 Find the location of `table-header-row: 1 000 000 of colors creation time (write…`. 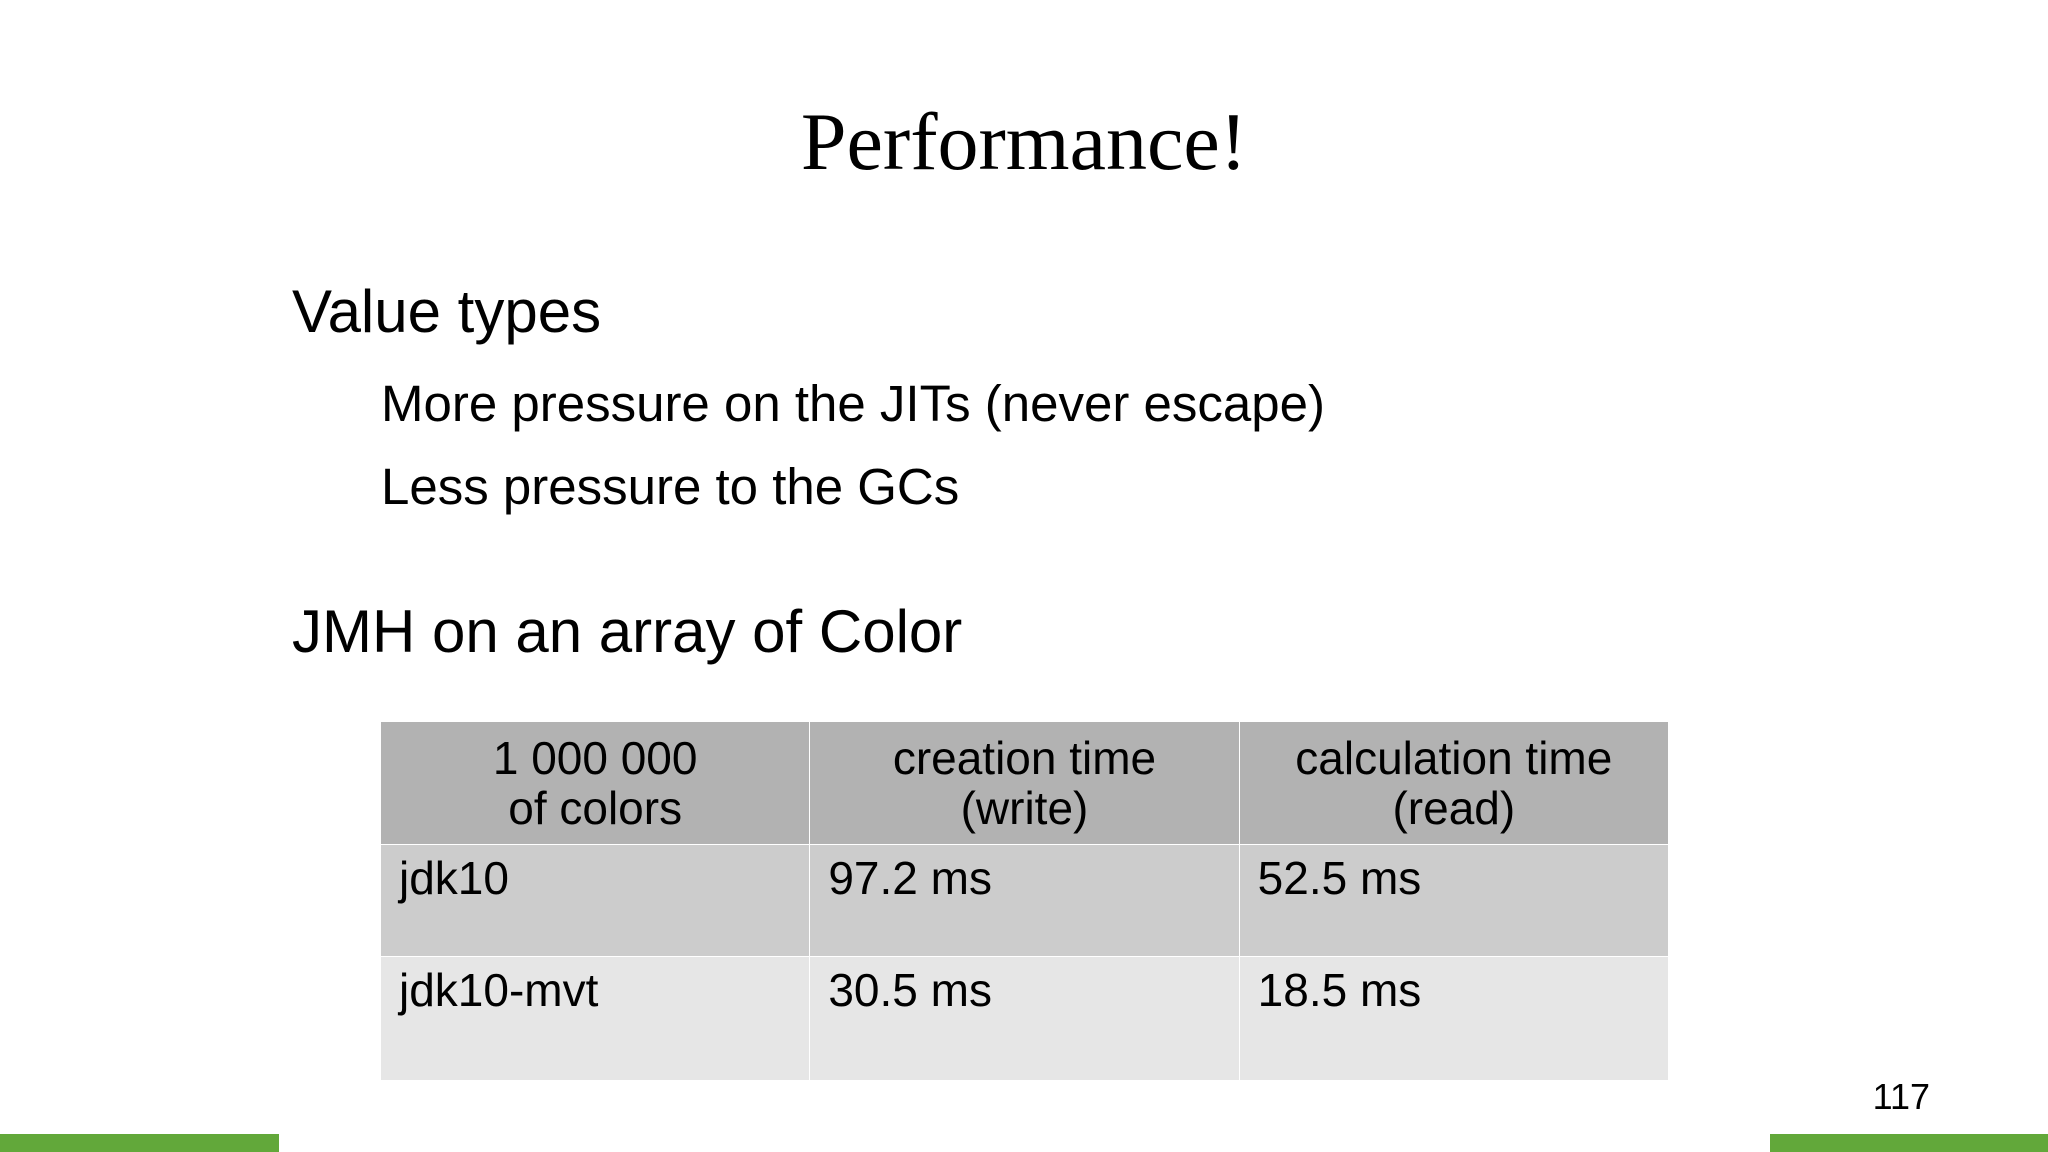

table-header-row: 1 000 000 of colors creation time (write… is located at coordinates (1024, 783).